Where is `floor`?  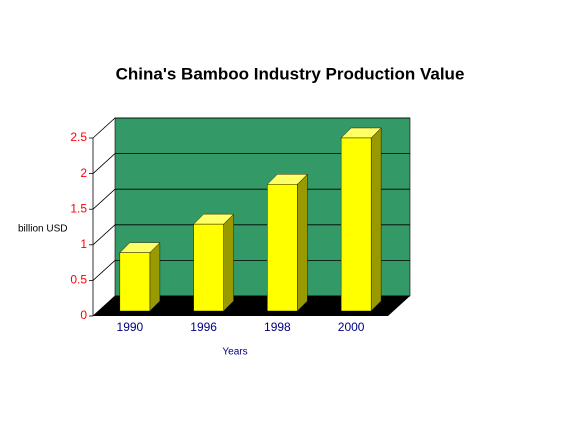
floor is located at coordinates (251, 306).